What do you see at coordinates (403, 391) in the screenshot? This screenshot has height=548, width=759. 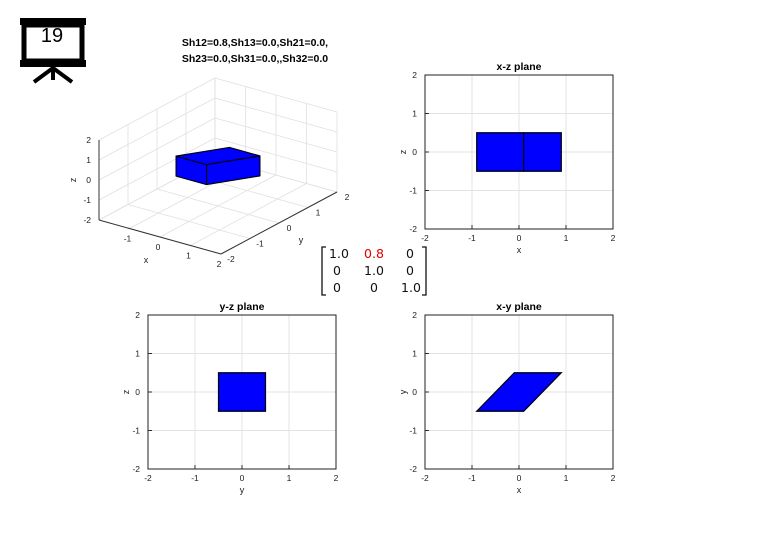 I see `xy-ylabel: y` at bounding box center [403, 391].